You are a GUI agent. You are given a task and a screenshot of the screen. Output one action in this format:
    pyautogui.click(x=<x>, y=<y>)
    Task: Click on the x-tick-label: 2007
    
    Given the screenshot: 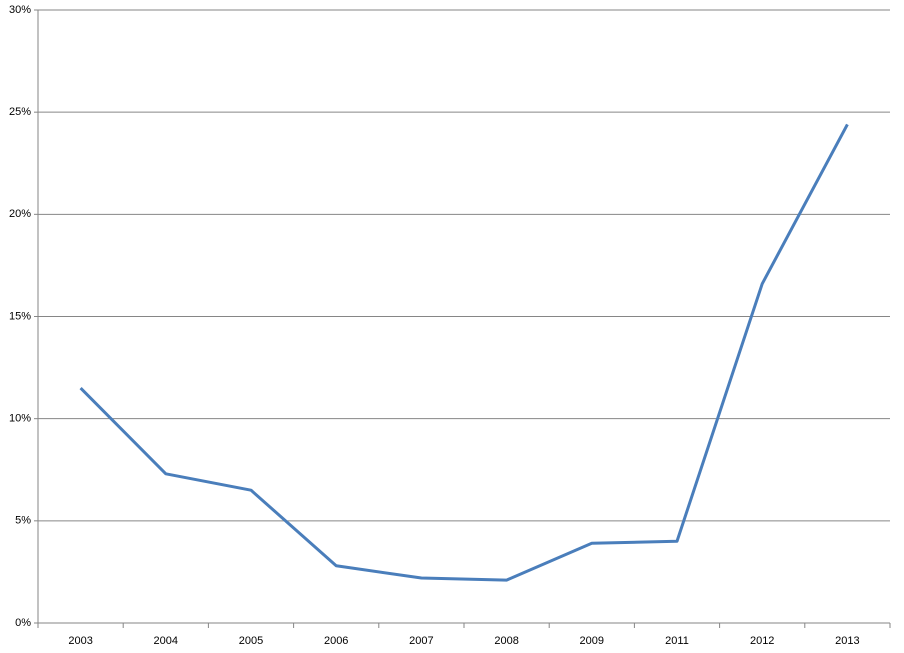 What is the action you would take?
    pyautogui.click(x=421, y=641)
    